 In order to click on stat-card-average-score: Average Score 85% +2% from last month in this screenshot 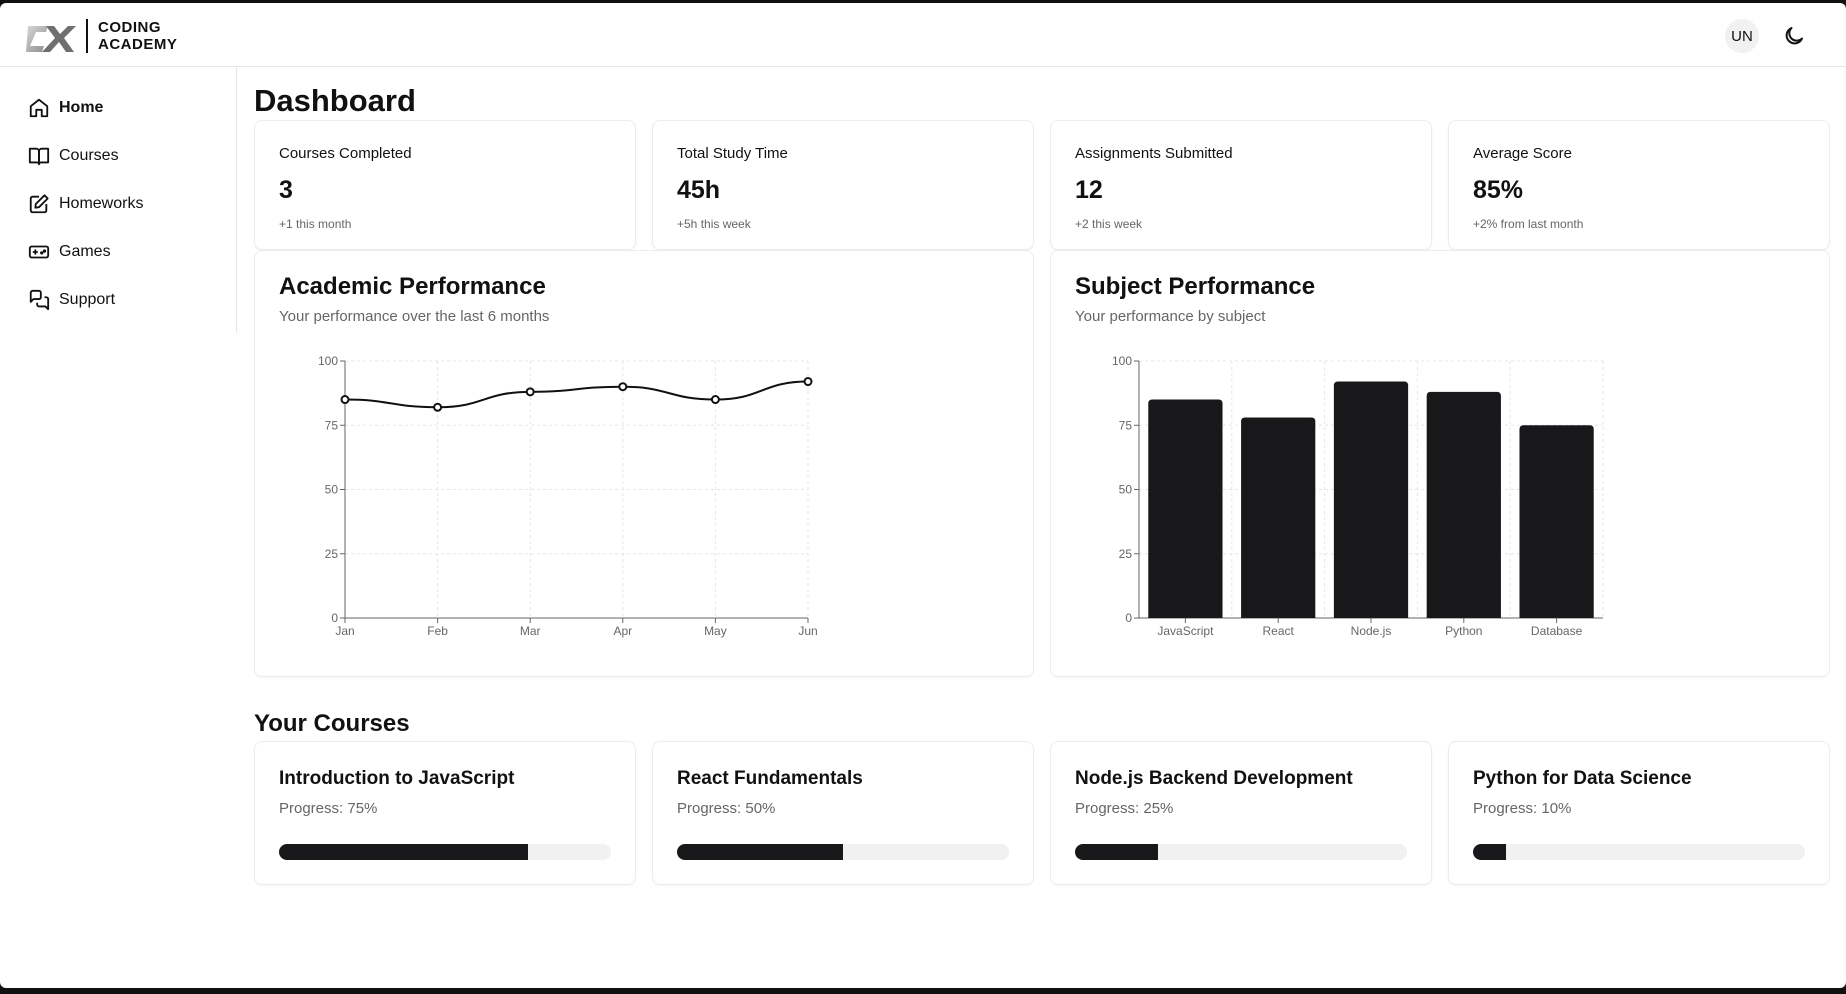, I will do `click(1639, 185)`.